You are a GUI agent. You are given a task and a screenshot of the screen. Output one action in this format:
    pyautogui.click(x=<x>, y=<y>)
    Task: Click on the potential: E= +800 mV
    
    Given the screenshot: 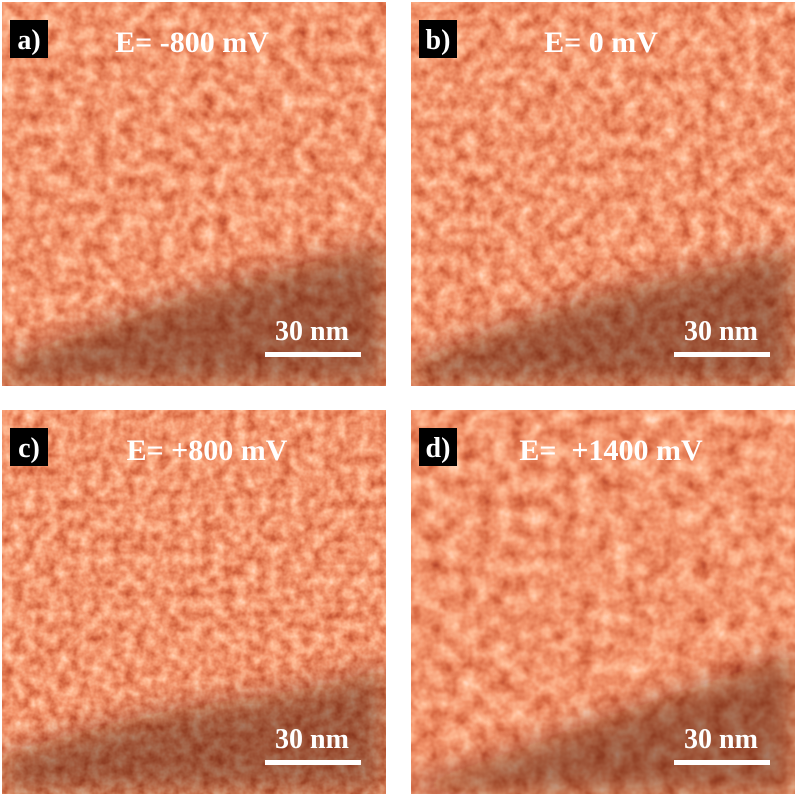 What is the action you would take?
    pyautogui.click(x=207, y=450)
    